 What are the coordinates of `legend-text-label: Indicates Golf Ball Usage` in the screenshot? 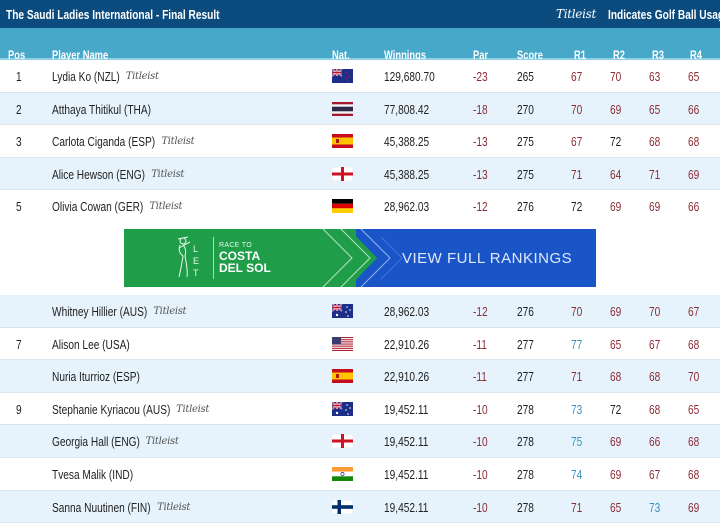 It's located at (664, 14).